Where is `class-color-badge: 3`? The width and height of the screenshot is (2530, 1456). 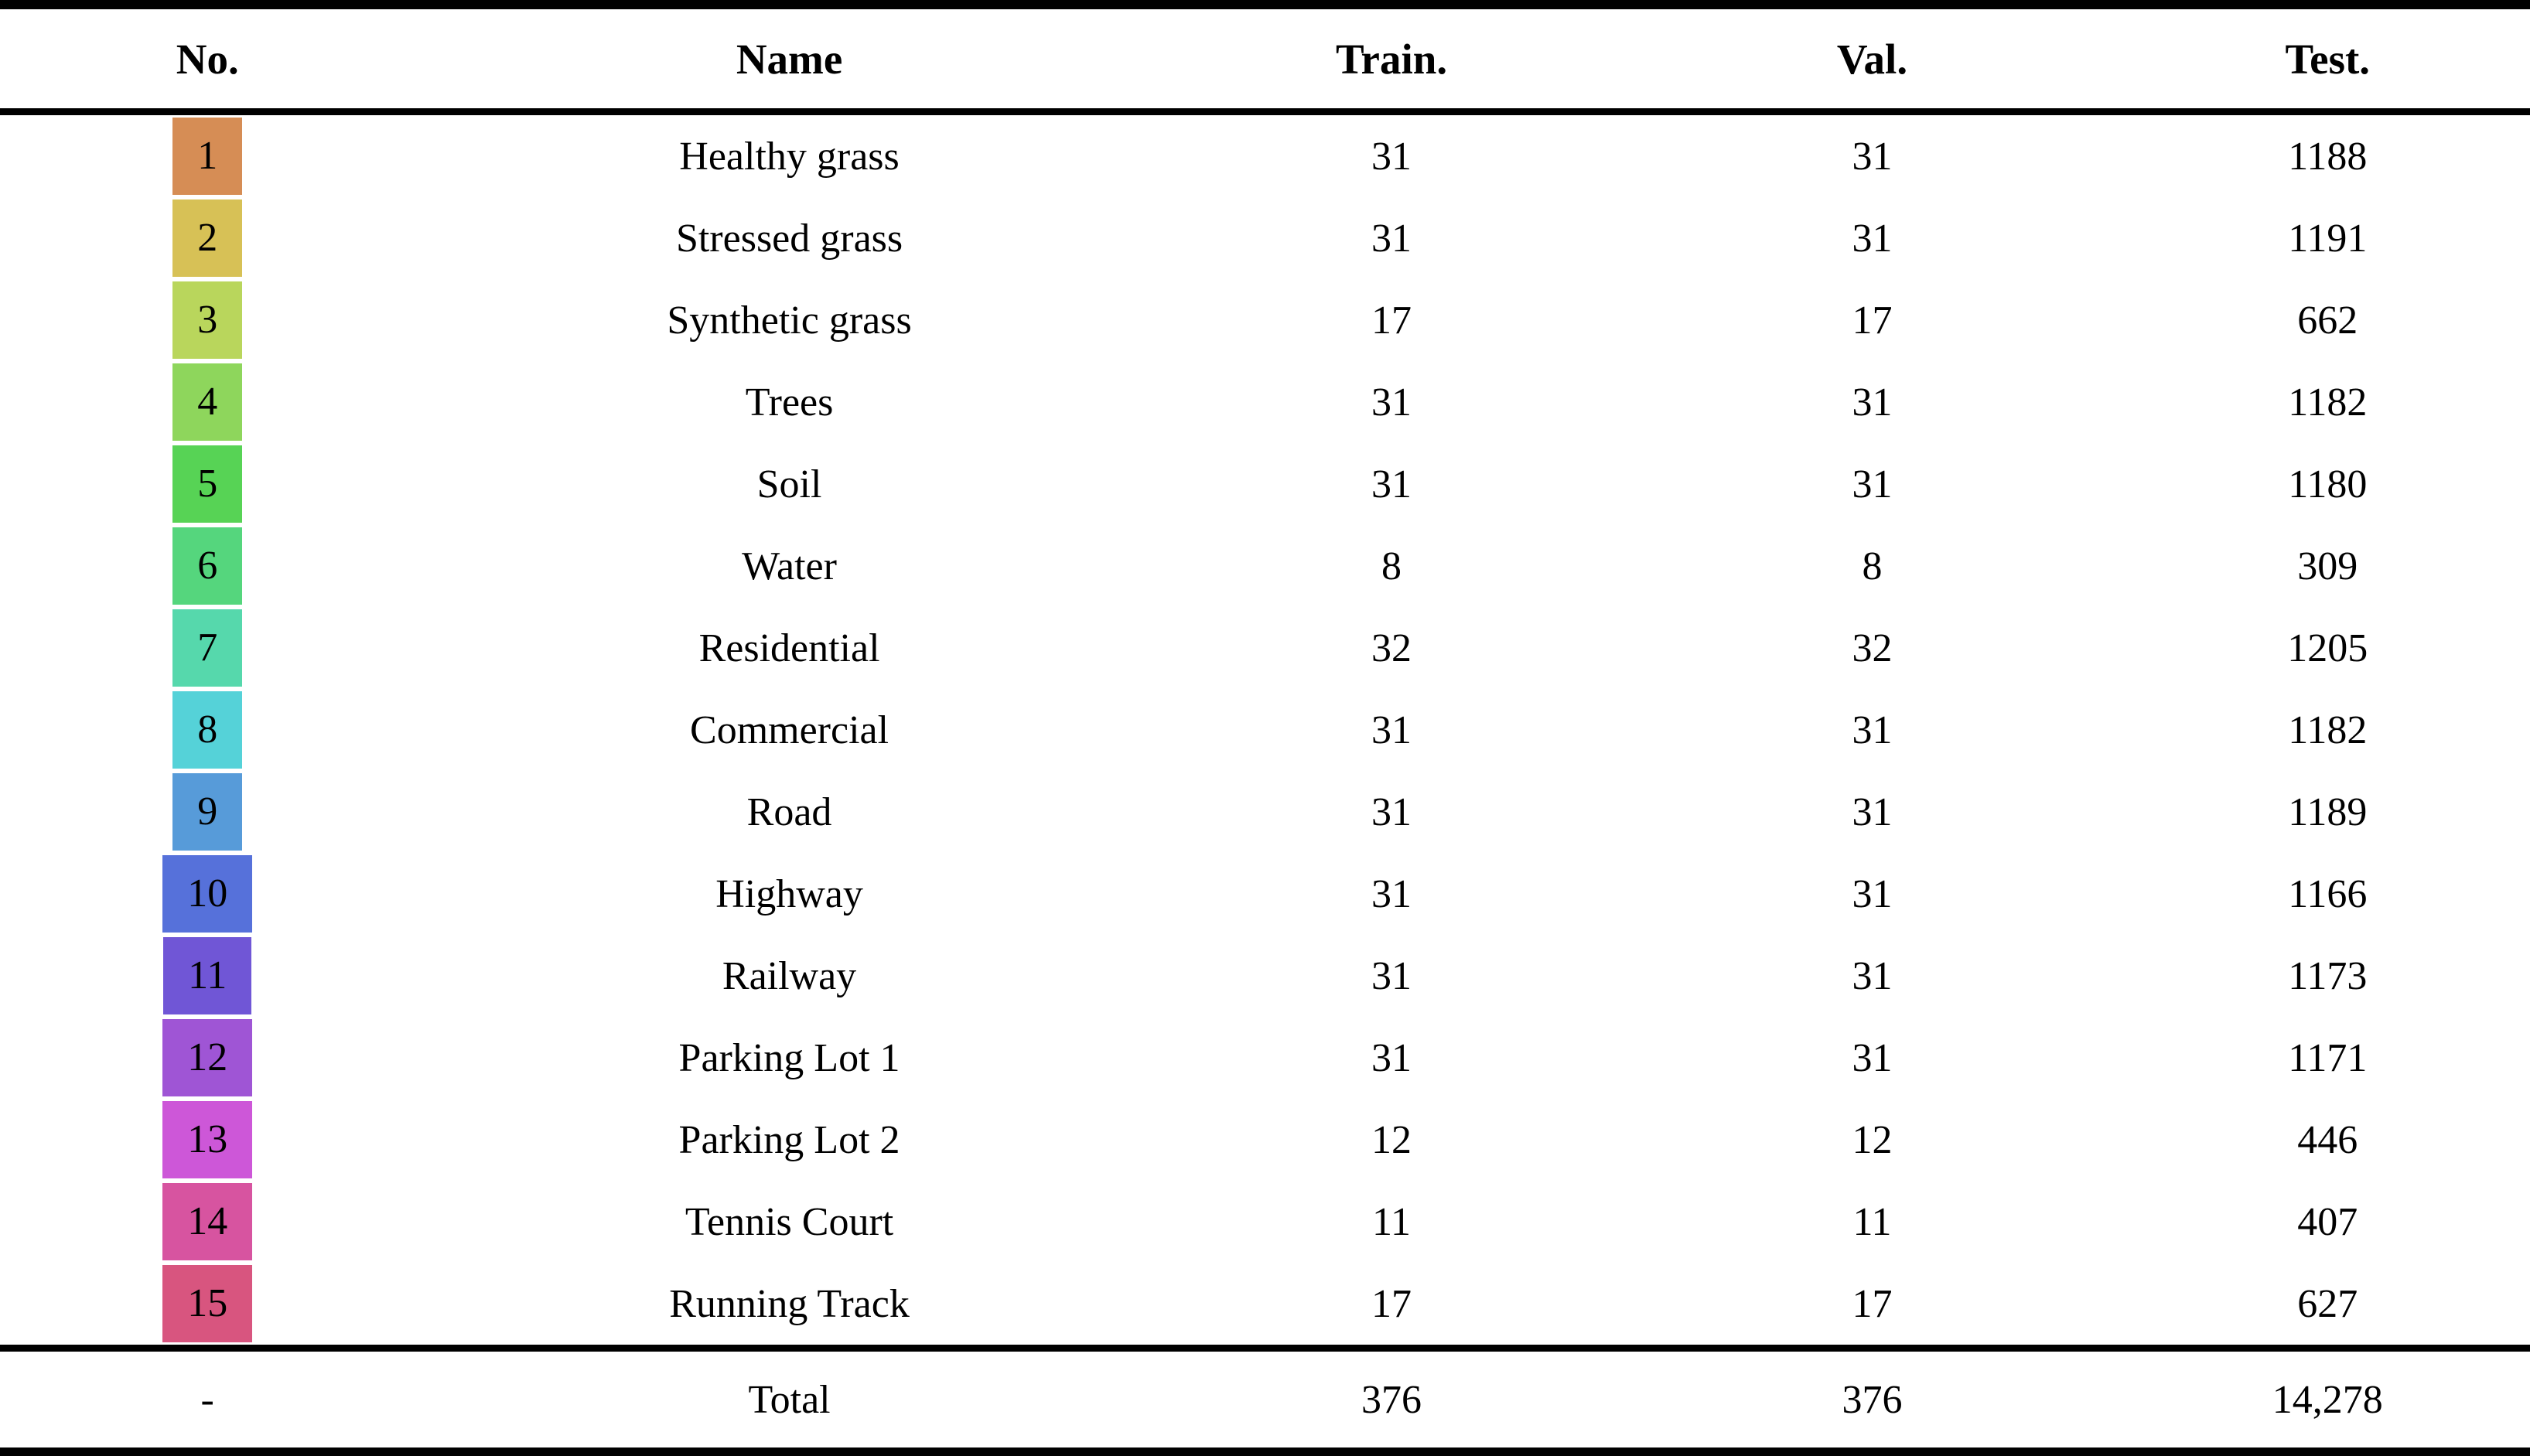
class-color-badge: 3 is located at coordinates (208, 320).